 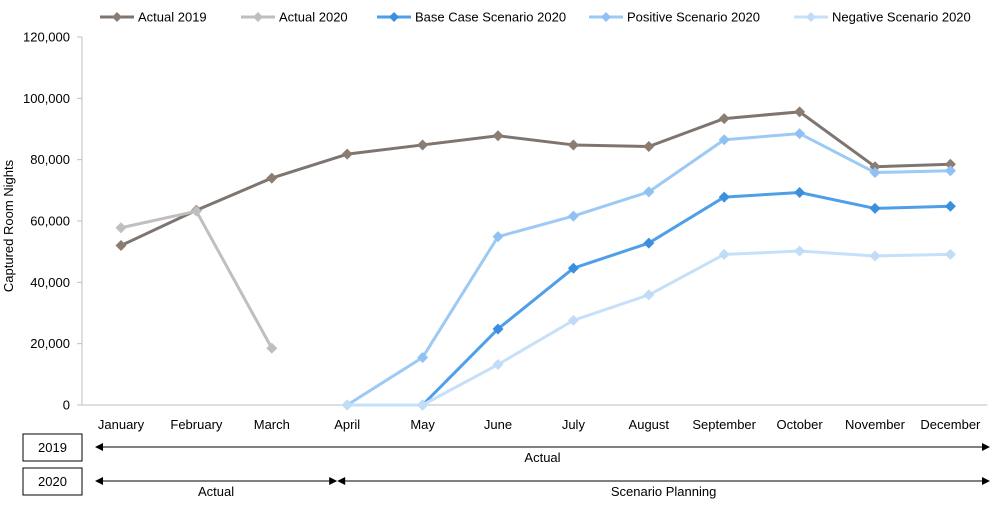 What do you see at coordinates (875, 208) in the screenshot?
I see `point-base-case-scenario-2020-november` at bounding box center [875, 208].